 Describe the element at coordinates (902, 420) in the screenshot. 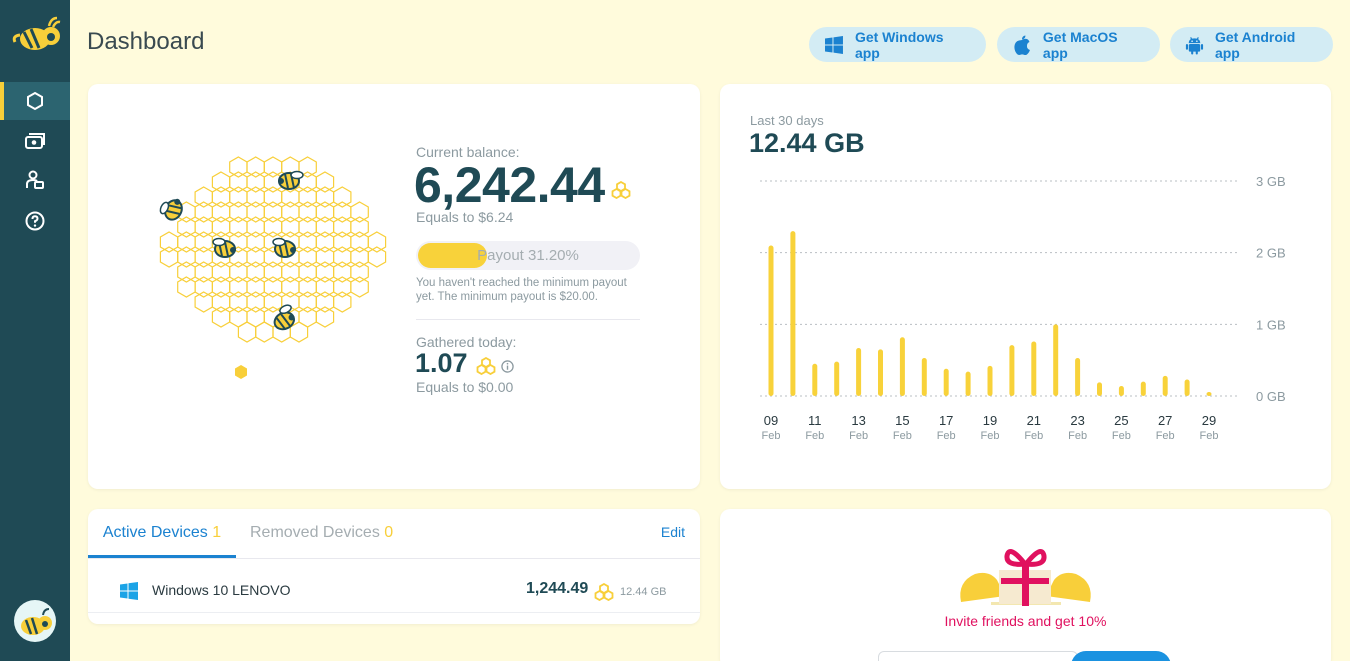

I see `x-tick-day: 15` at that location.